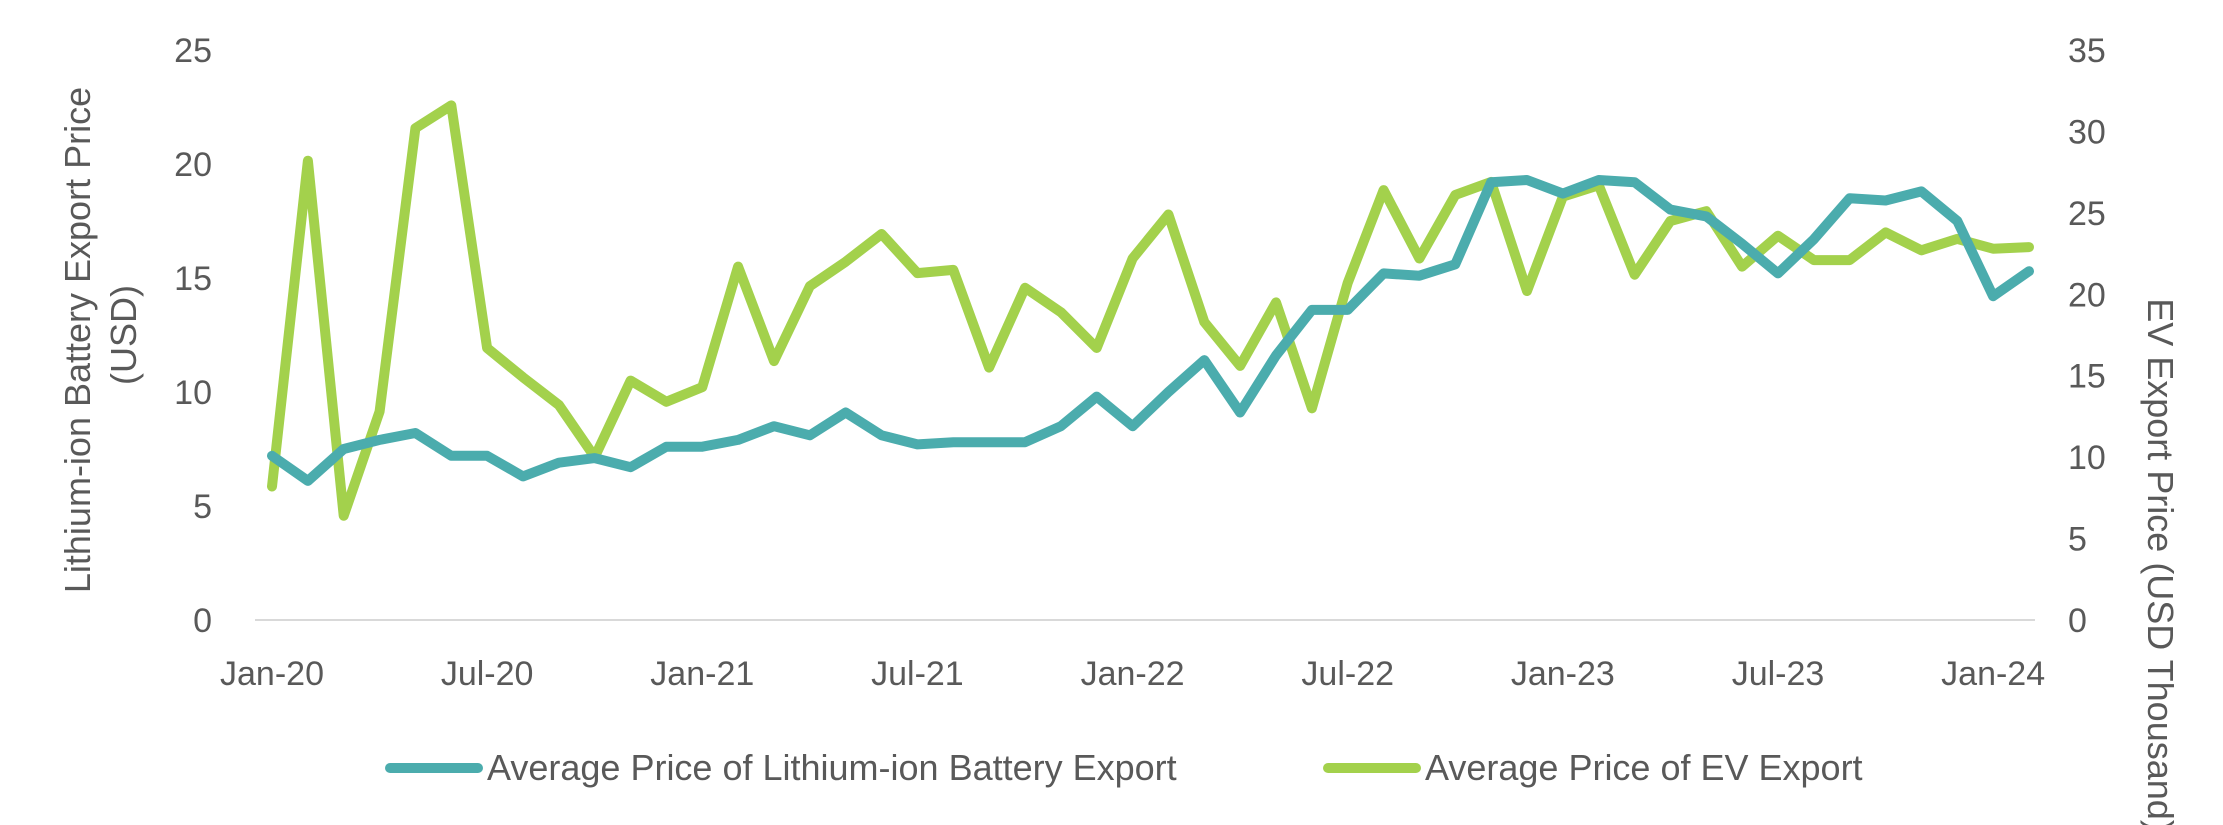 This screenshot has height=825, width=2223. Describe the element at coordinates (2077, 540) in the screenshot. I see `right-tick-label: 5` at that location.